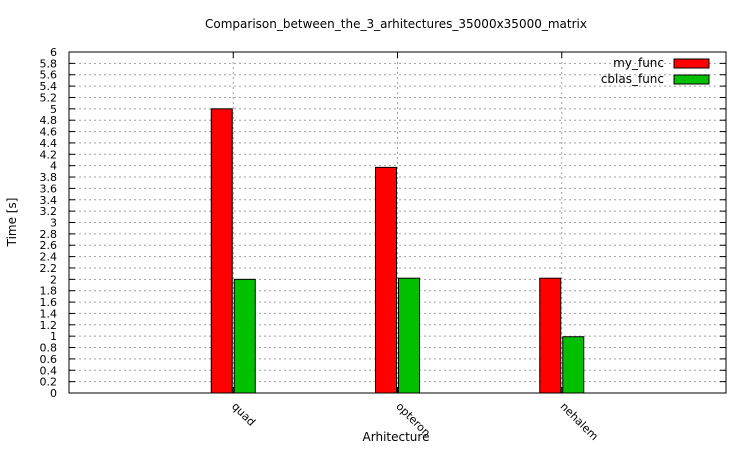 The image size is (750, 450). I want to click on y-tick-label: 1.2, so click(49, 325).